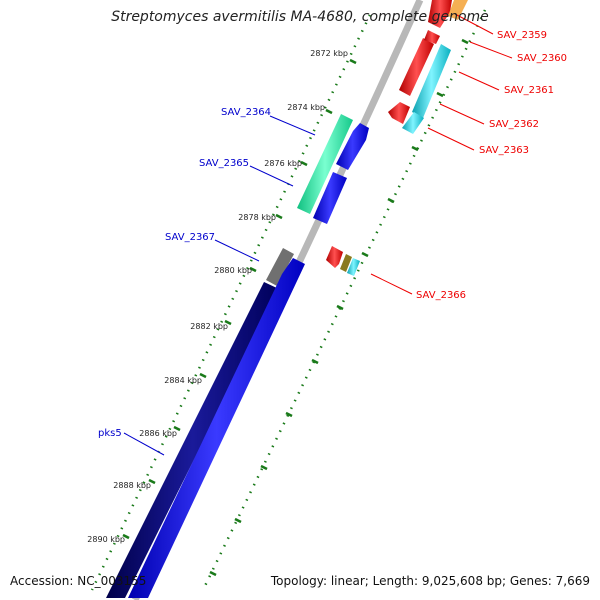 The height and width of the screenshot is (600, 600). I want to click on kbp-label: 2880 kbp, so click(233, 270).